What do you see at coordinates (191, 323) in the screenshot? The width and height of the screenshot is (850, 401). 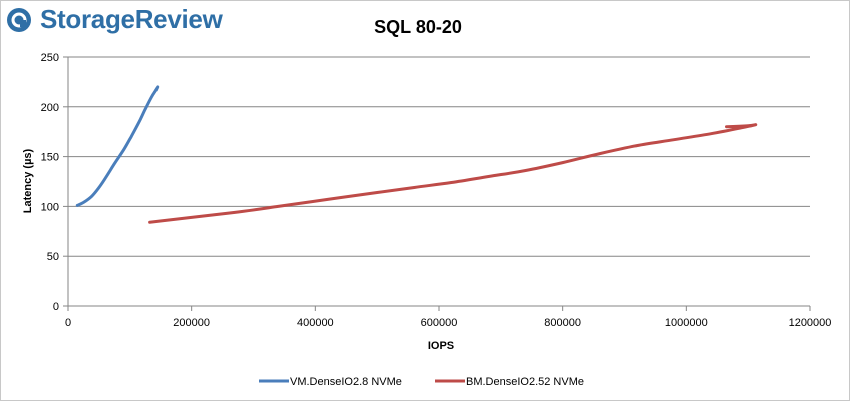 I see `x-tick-label: 200000` at bounding box center [191, 323].